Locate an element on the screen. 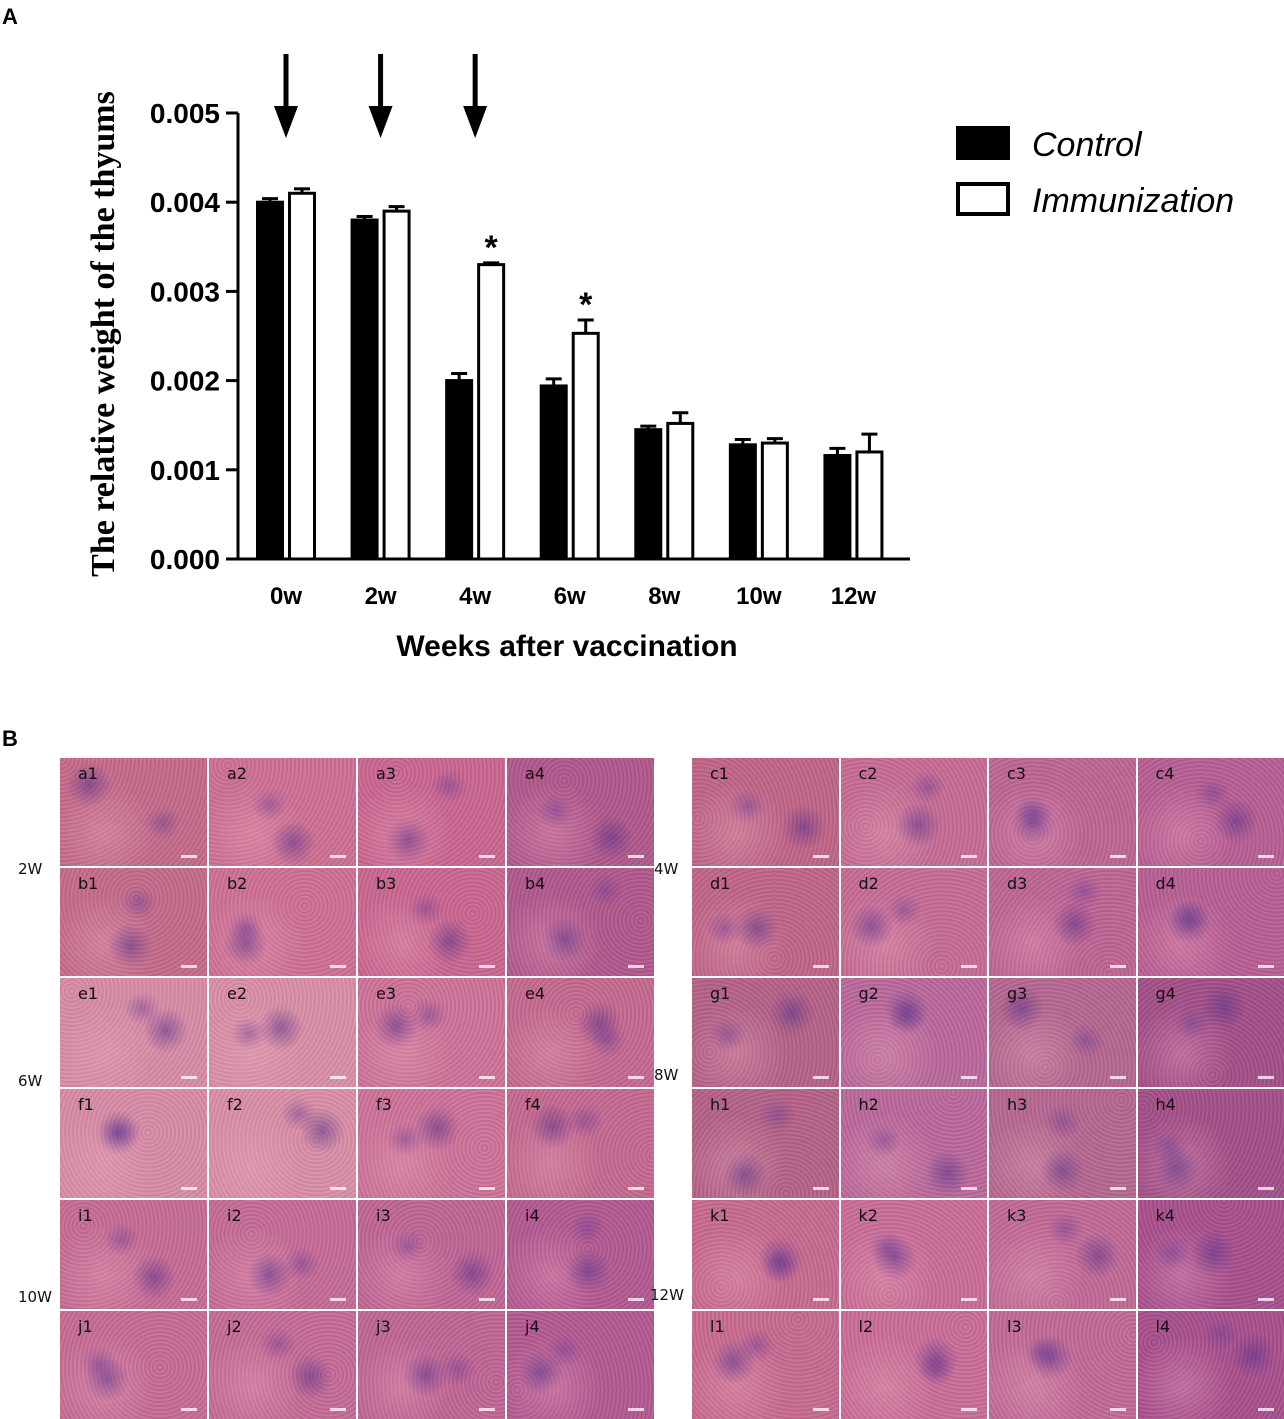  bar-control-6w is located at coordinates (553, 472).